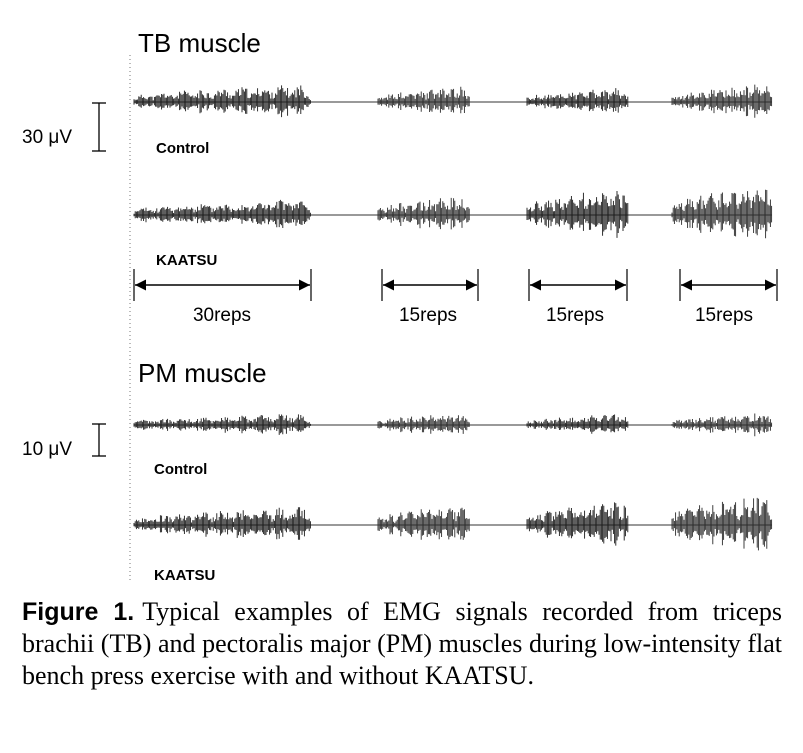 This screenshot has width=803, height=753. I want to click on emg-trace-pm-control, so click(453, 425).